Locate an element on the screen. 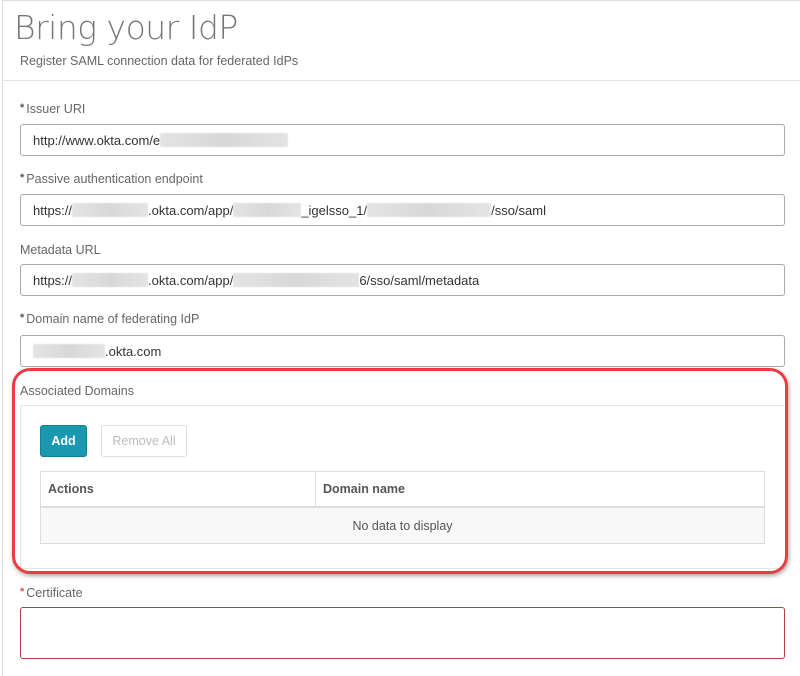 This screenshot has width=800, height=676. value-text: .okta.com is located at coordinates (133, 351).